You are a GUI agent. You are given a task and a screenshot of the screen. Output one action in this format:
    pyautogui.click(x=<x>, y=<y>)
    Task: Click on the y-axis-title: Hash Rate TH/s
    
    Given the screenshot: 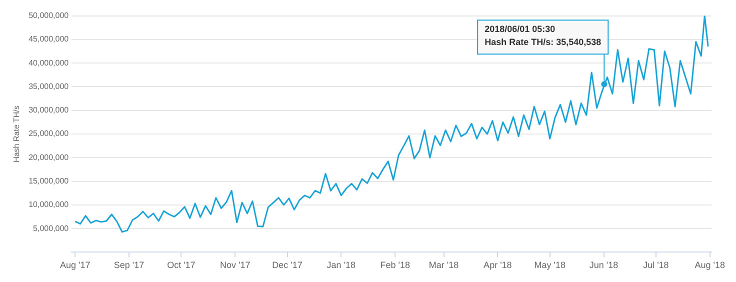 What is the action you would take?
    pyautogui.click(x=17, y=134)
    